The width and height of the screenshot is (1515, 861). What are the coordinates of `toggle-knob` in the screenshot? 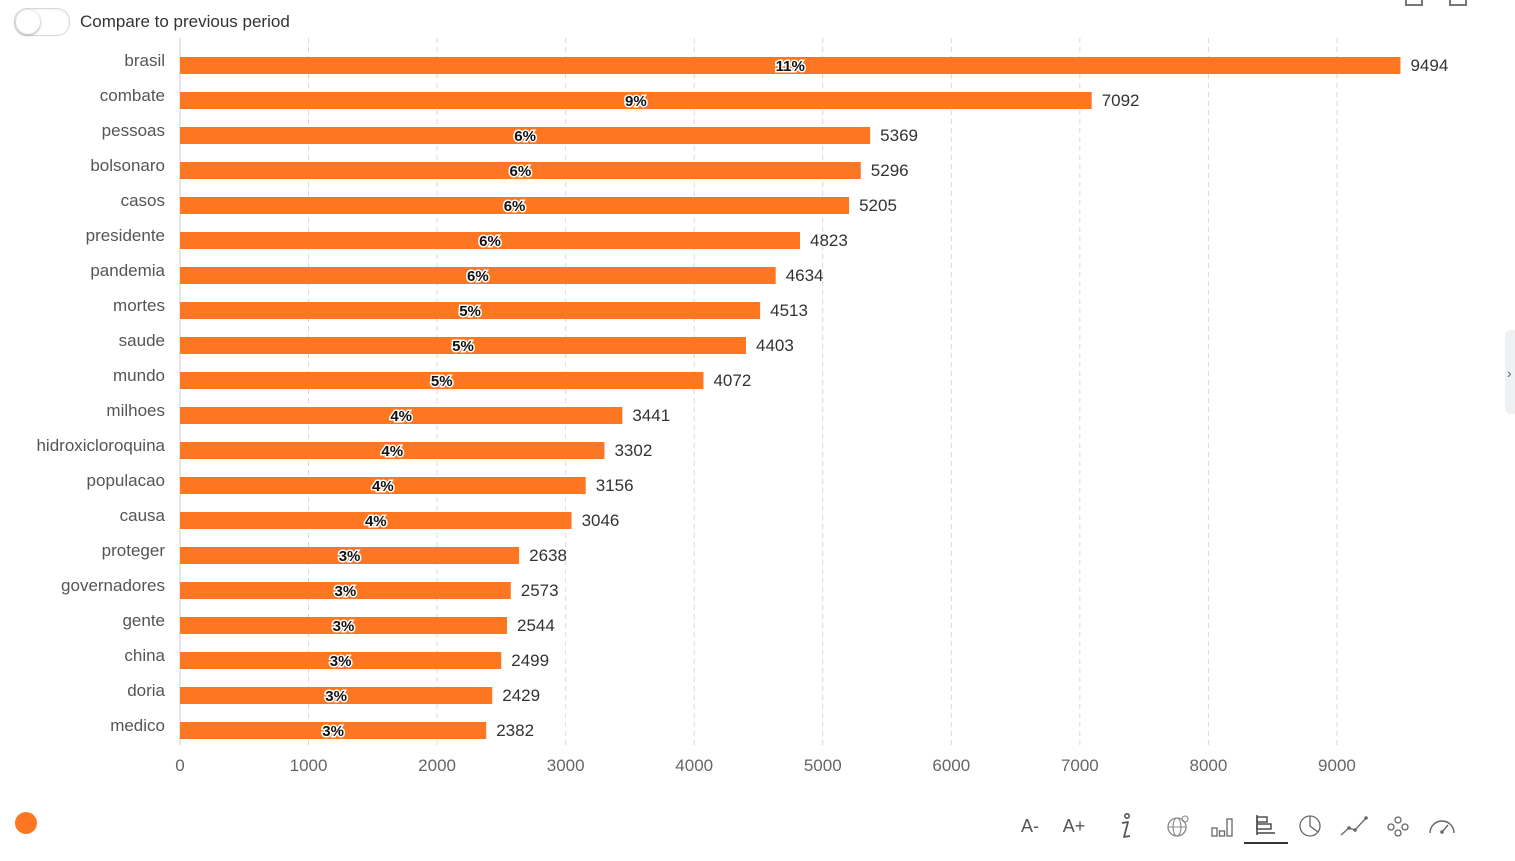 It's located at (28, 22).